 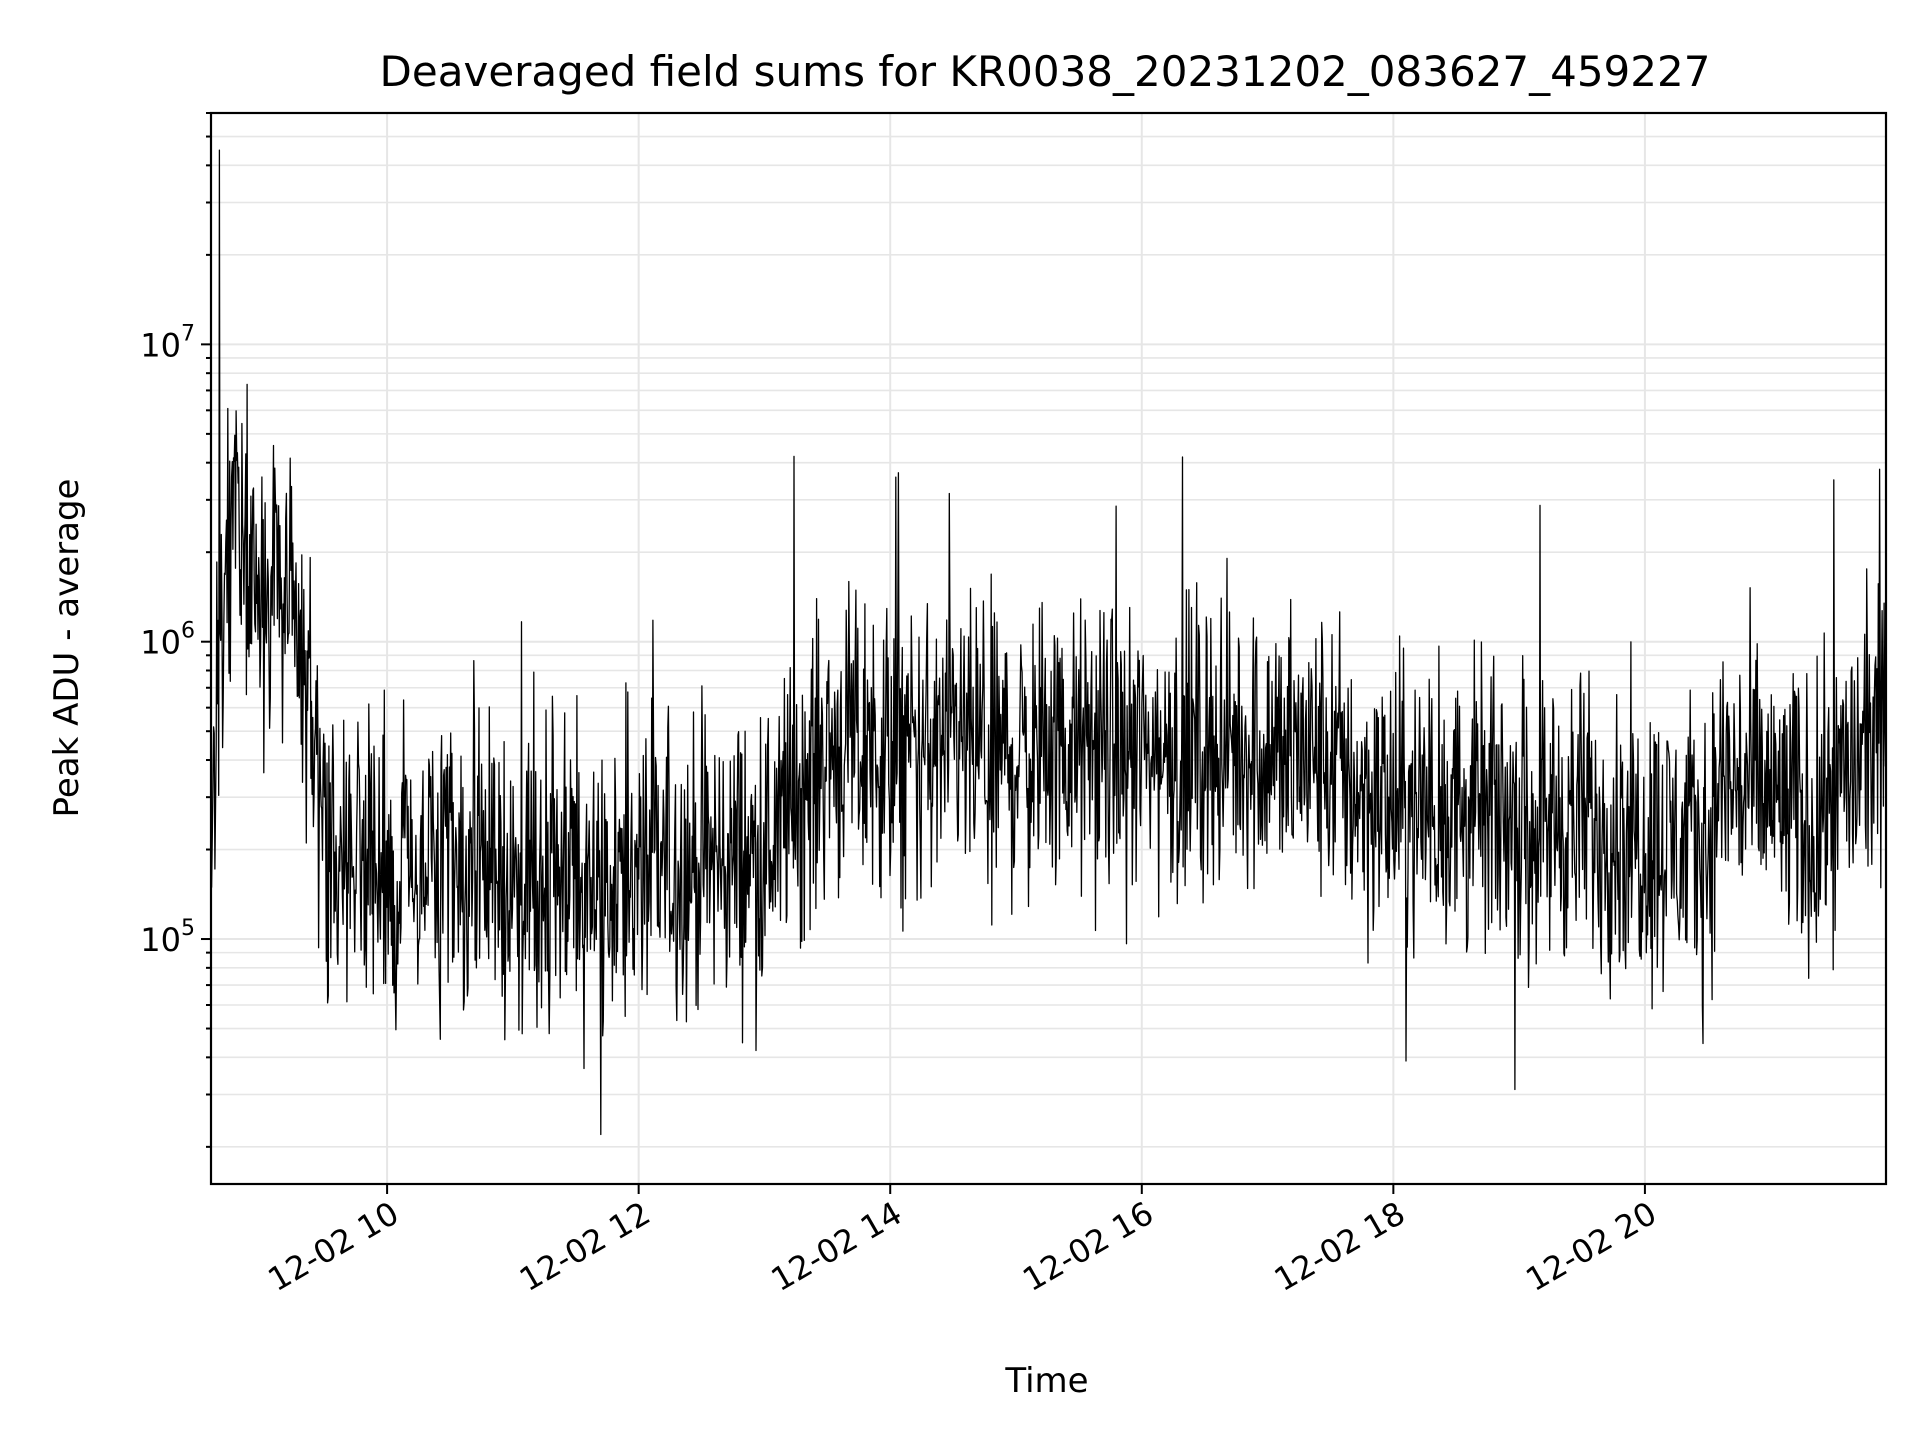 I want to click on y-tick-label: 10⁵, so click(x=167, y=937).